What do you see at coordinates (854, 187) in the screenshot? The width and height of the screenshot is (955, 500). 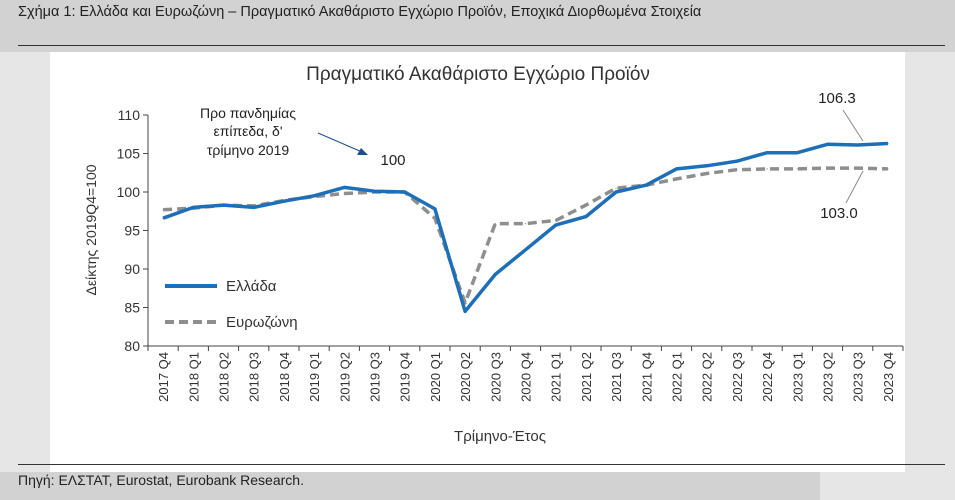 I see `annotation-eurozone-leader` at bounding box center [854, 187].